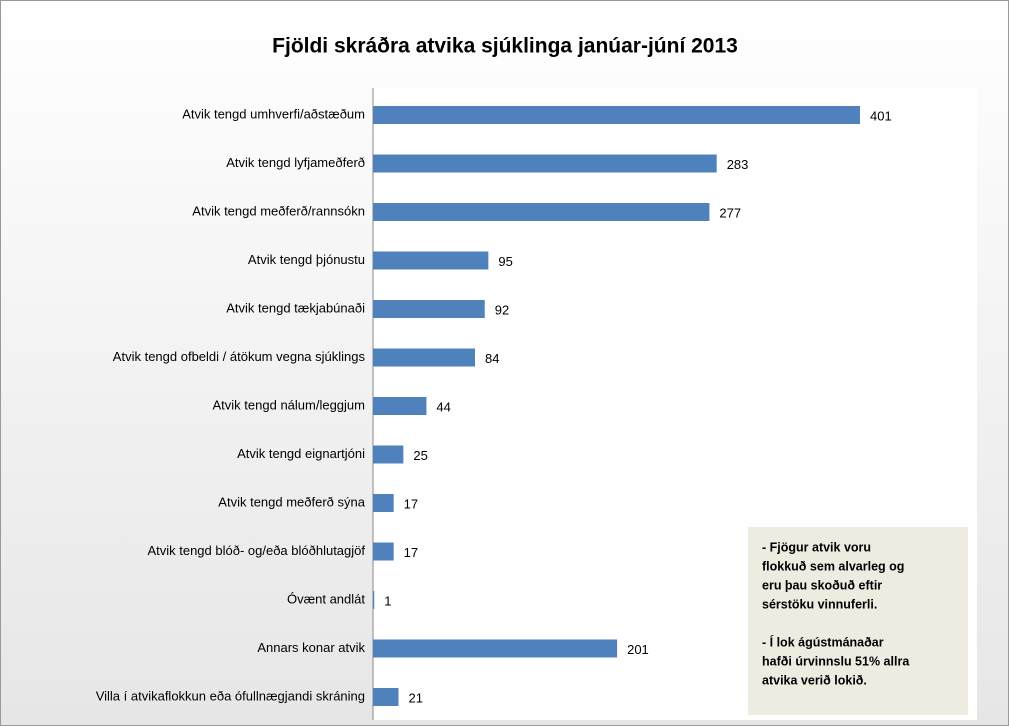 The height and width of the screenshot is (726, 1009). What do you see at coordinates (836, 661) in the screenshot?
I see `annotation-line: hafði úrvinnslu 51% allra` at bounding box center [836, 661].